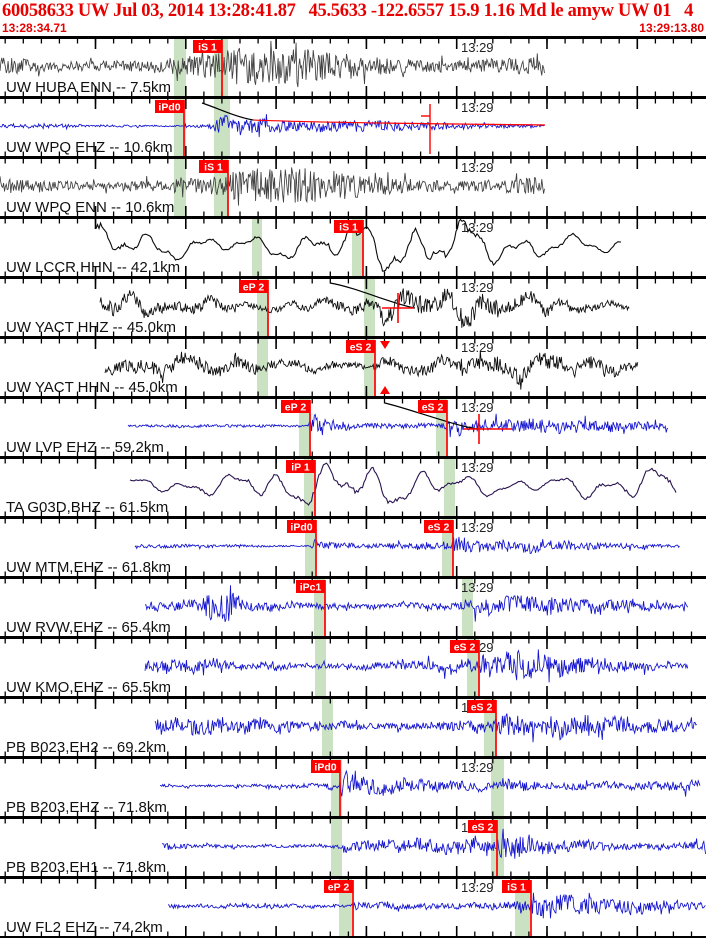 The width and height of the screenshot is (706, 938). Describe the element at coordinates (311, 608) in the screenshot. I see `pick-flag: iPc1` at that location.